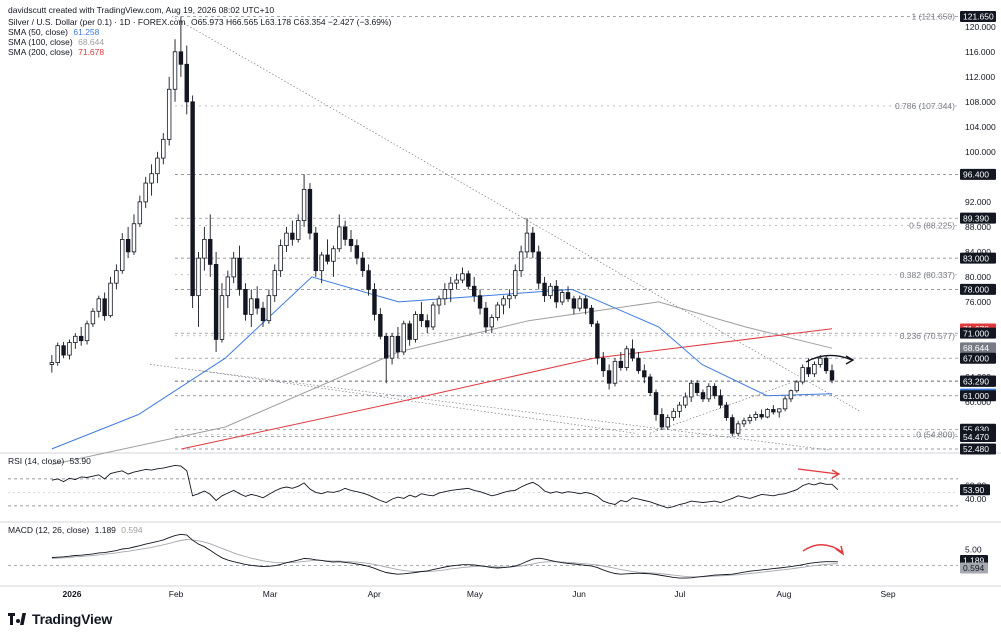 The height and width of the screenshot is (637, 1001). I want to click on fib-level-label: 0.5 (88.225), so click(932, 225).